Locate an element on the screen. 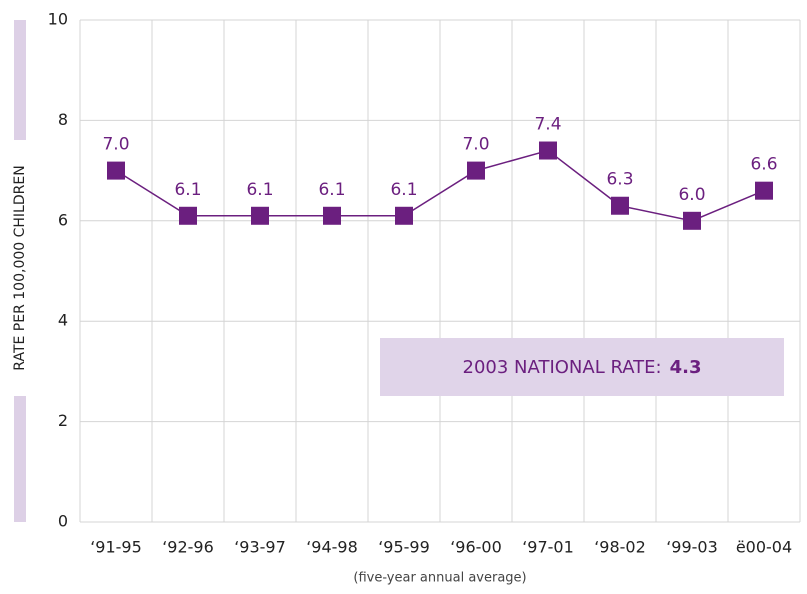  y-tick-label: 10 is located at coordinates (58, 19).